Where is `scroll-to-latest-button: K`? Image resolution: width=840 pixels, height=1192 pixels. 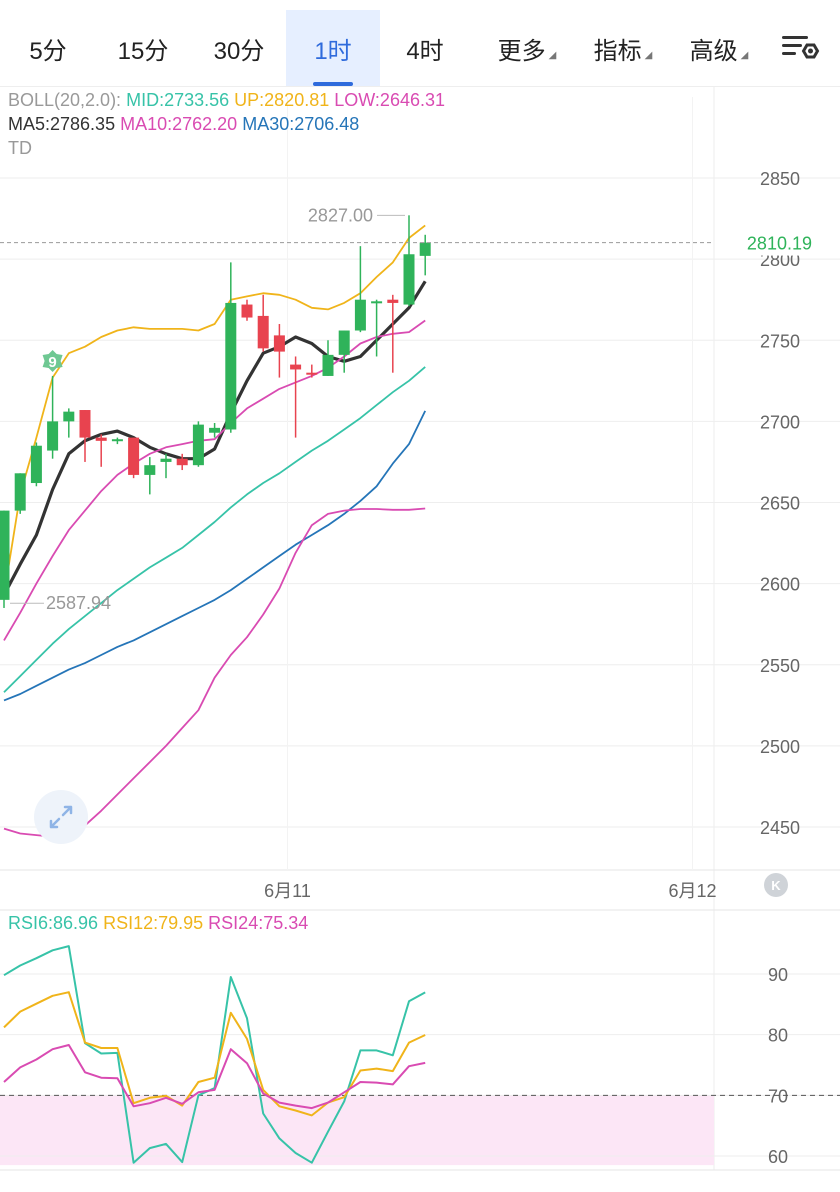
scroll-to-latest-button: K is located at coordinates (776, 885).